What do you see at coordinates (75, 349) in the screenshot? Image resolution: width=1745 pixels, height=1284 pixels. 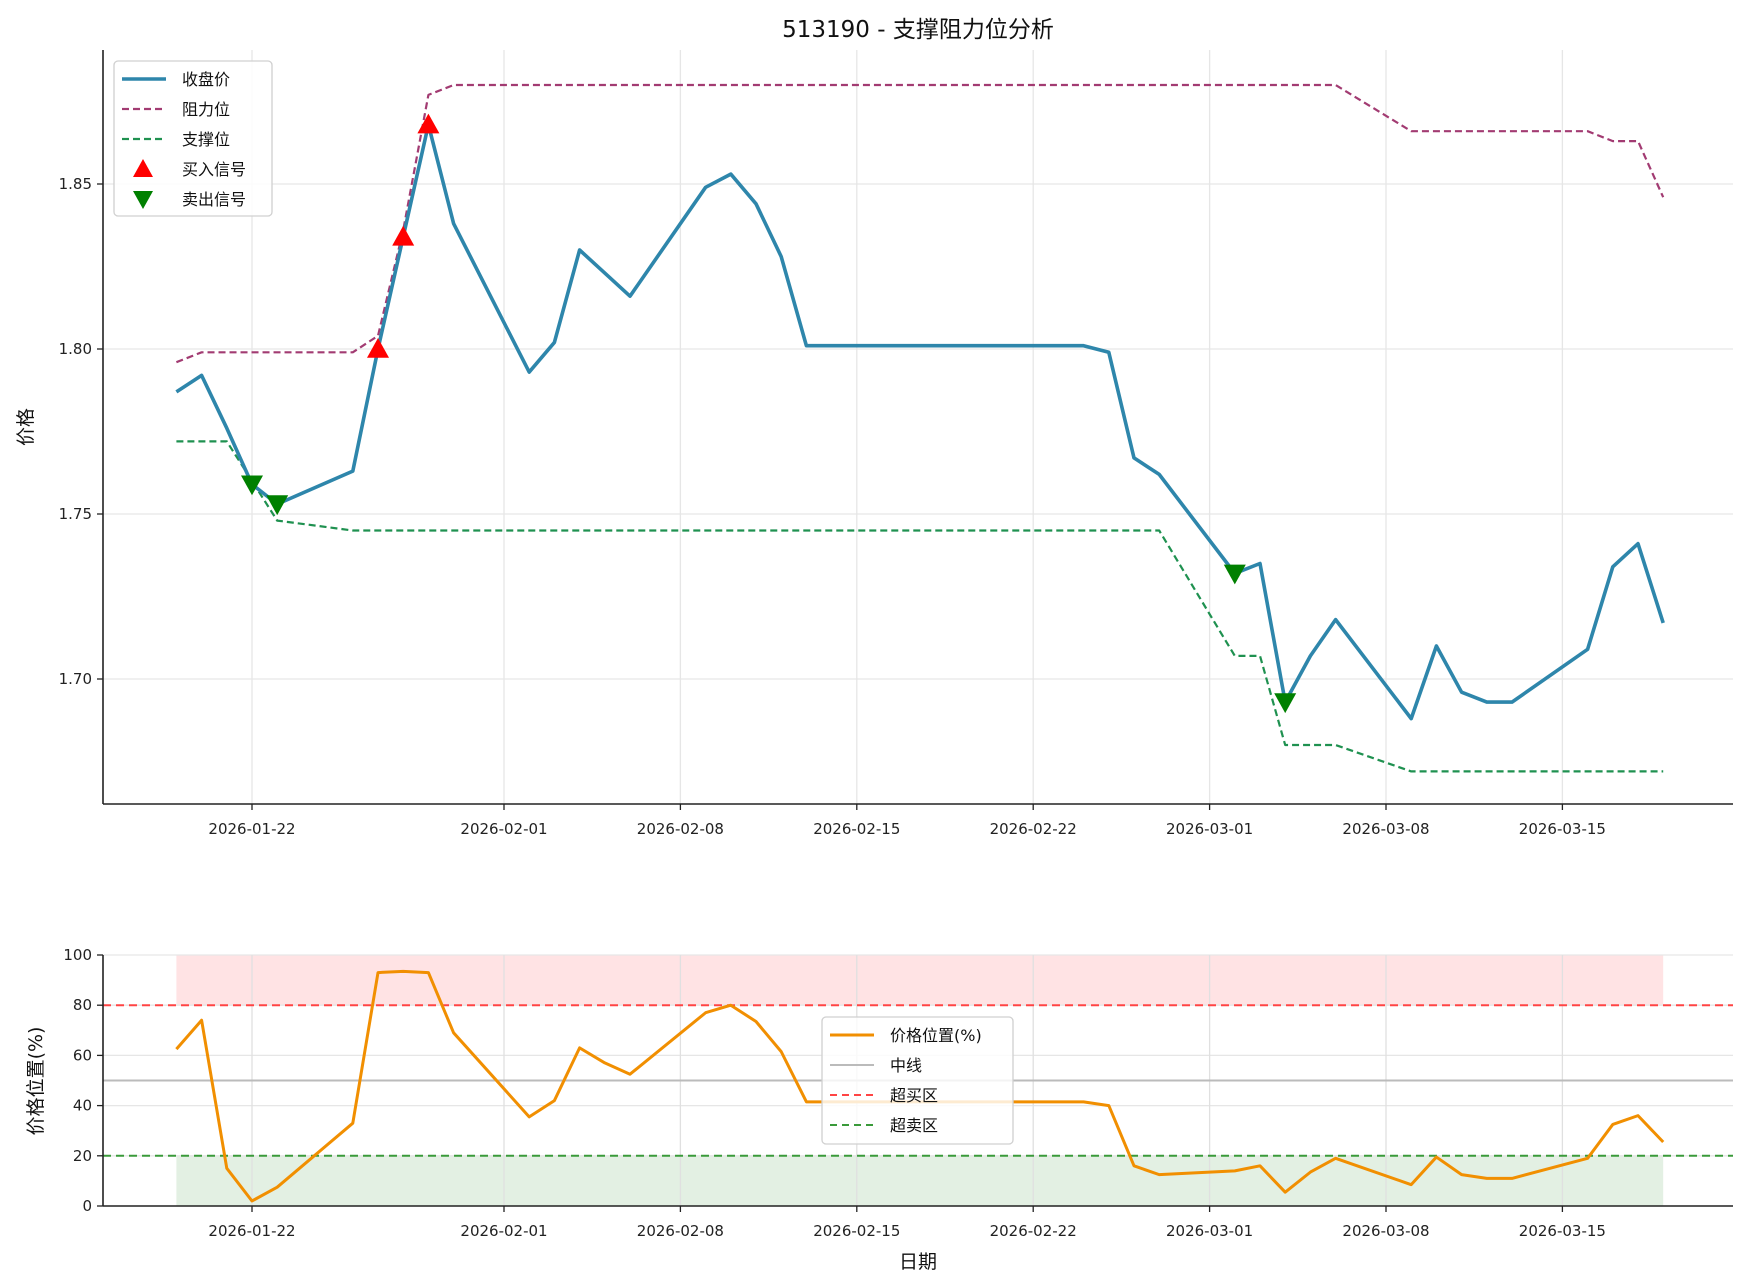 I see `y-tick-label: 1.80` at bounding box center [75, 349].